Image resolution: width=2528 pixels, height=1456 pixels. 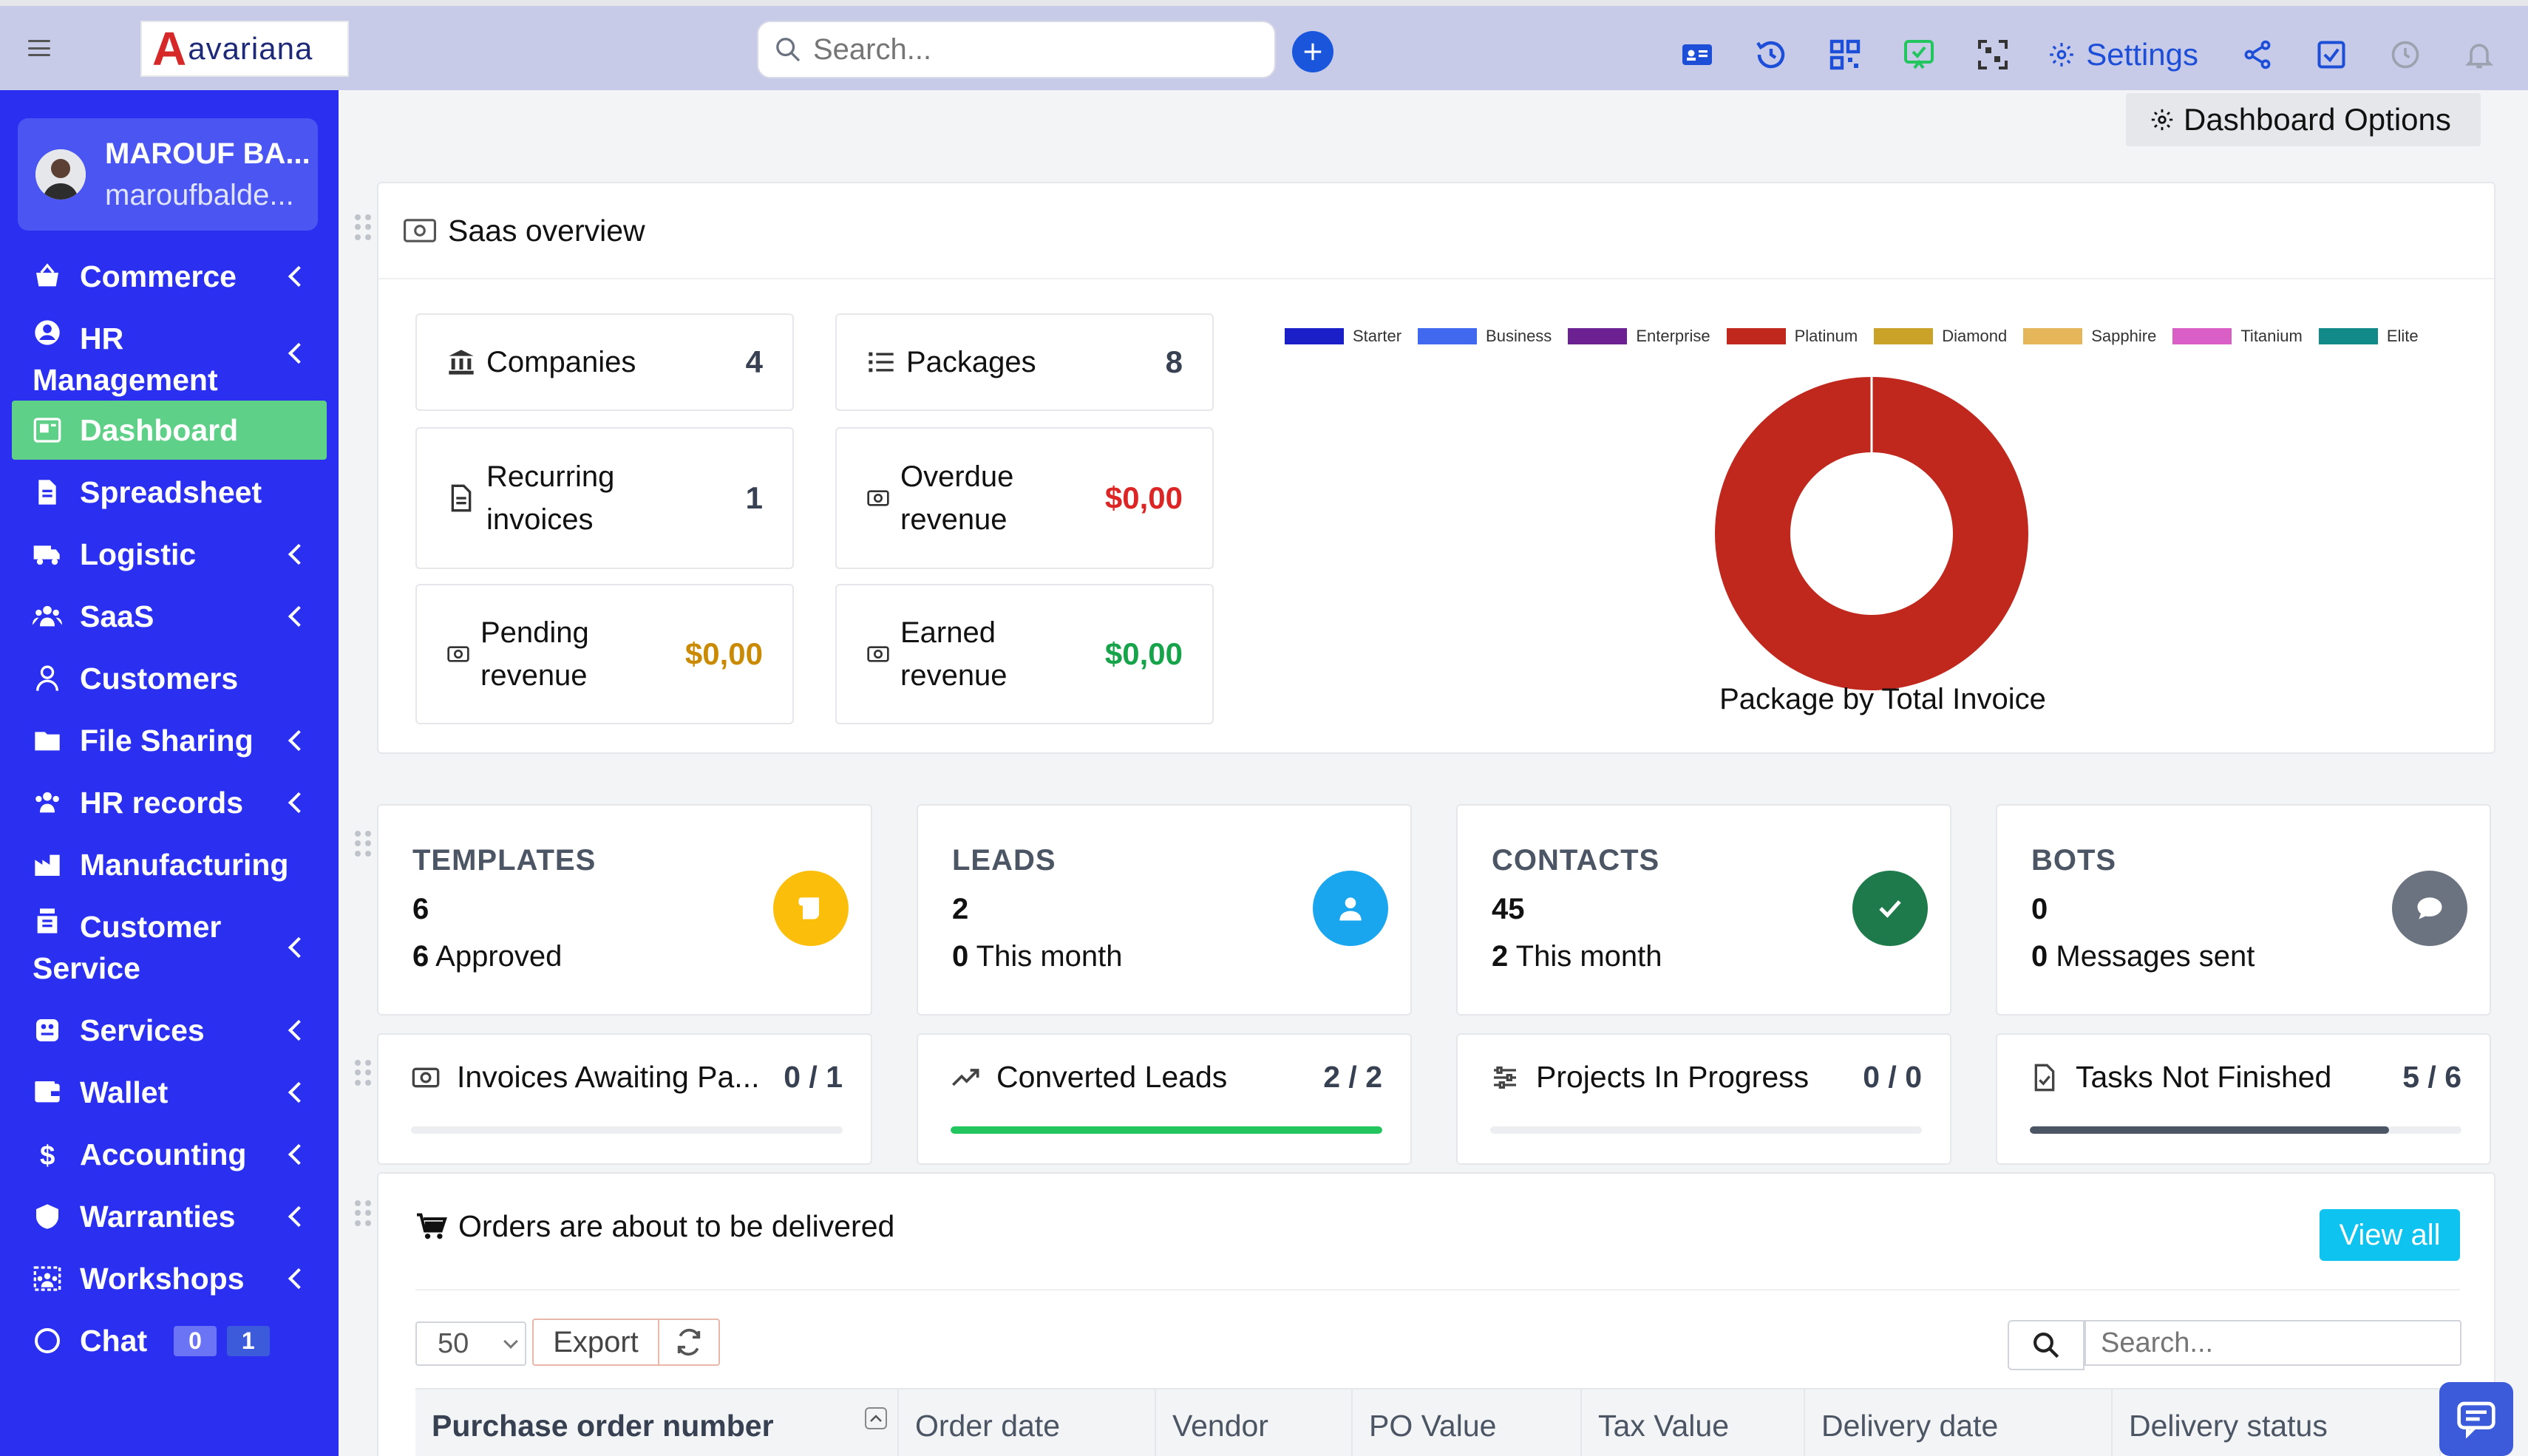 I want to click on sidebar-item-logistic: Logistic, so click(x=169, y=554).